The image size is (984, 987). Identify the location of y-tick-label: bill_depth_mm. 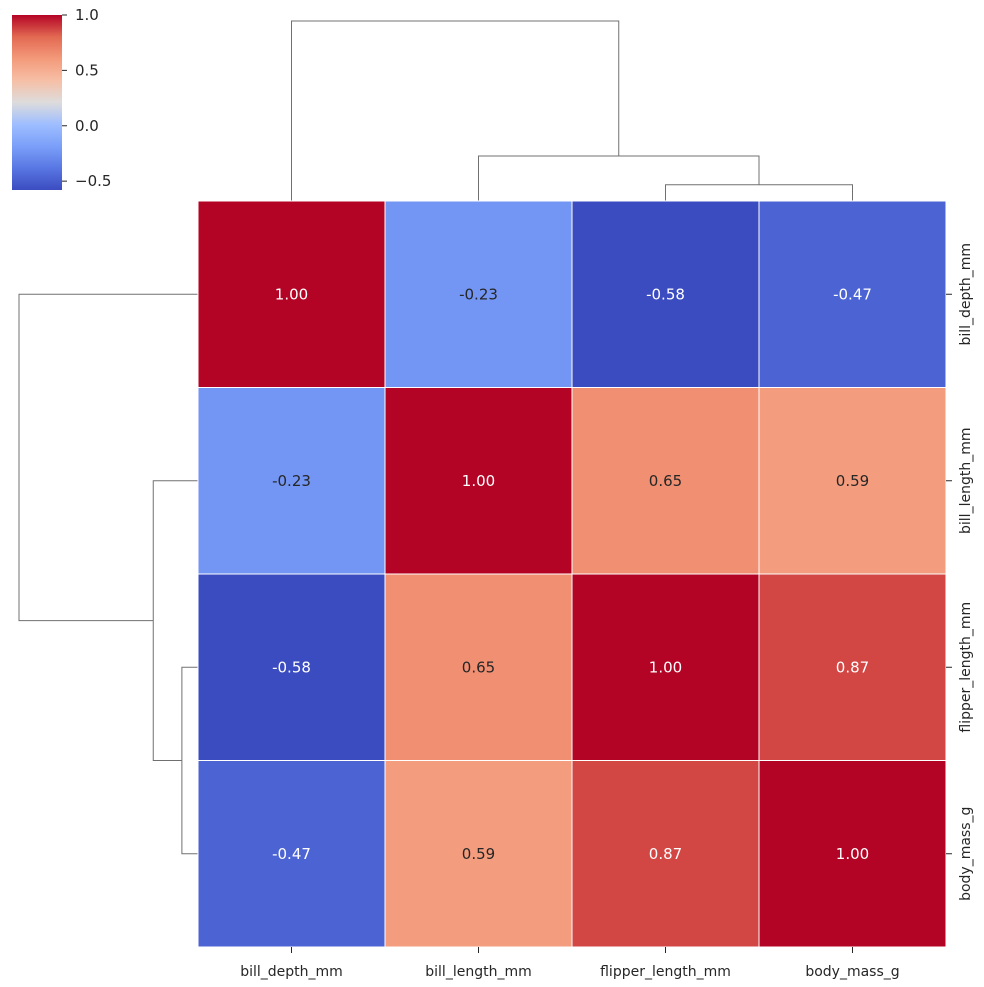
(966, 294).